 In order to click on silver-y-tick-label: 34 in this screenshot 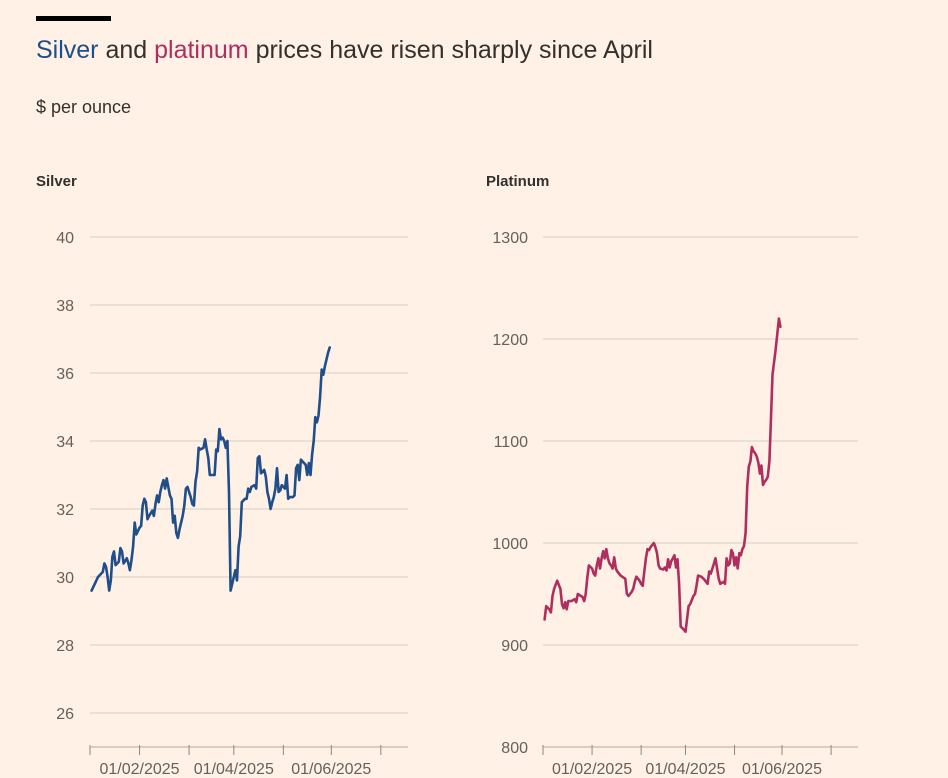, I will do `click(65, 442)`.